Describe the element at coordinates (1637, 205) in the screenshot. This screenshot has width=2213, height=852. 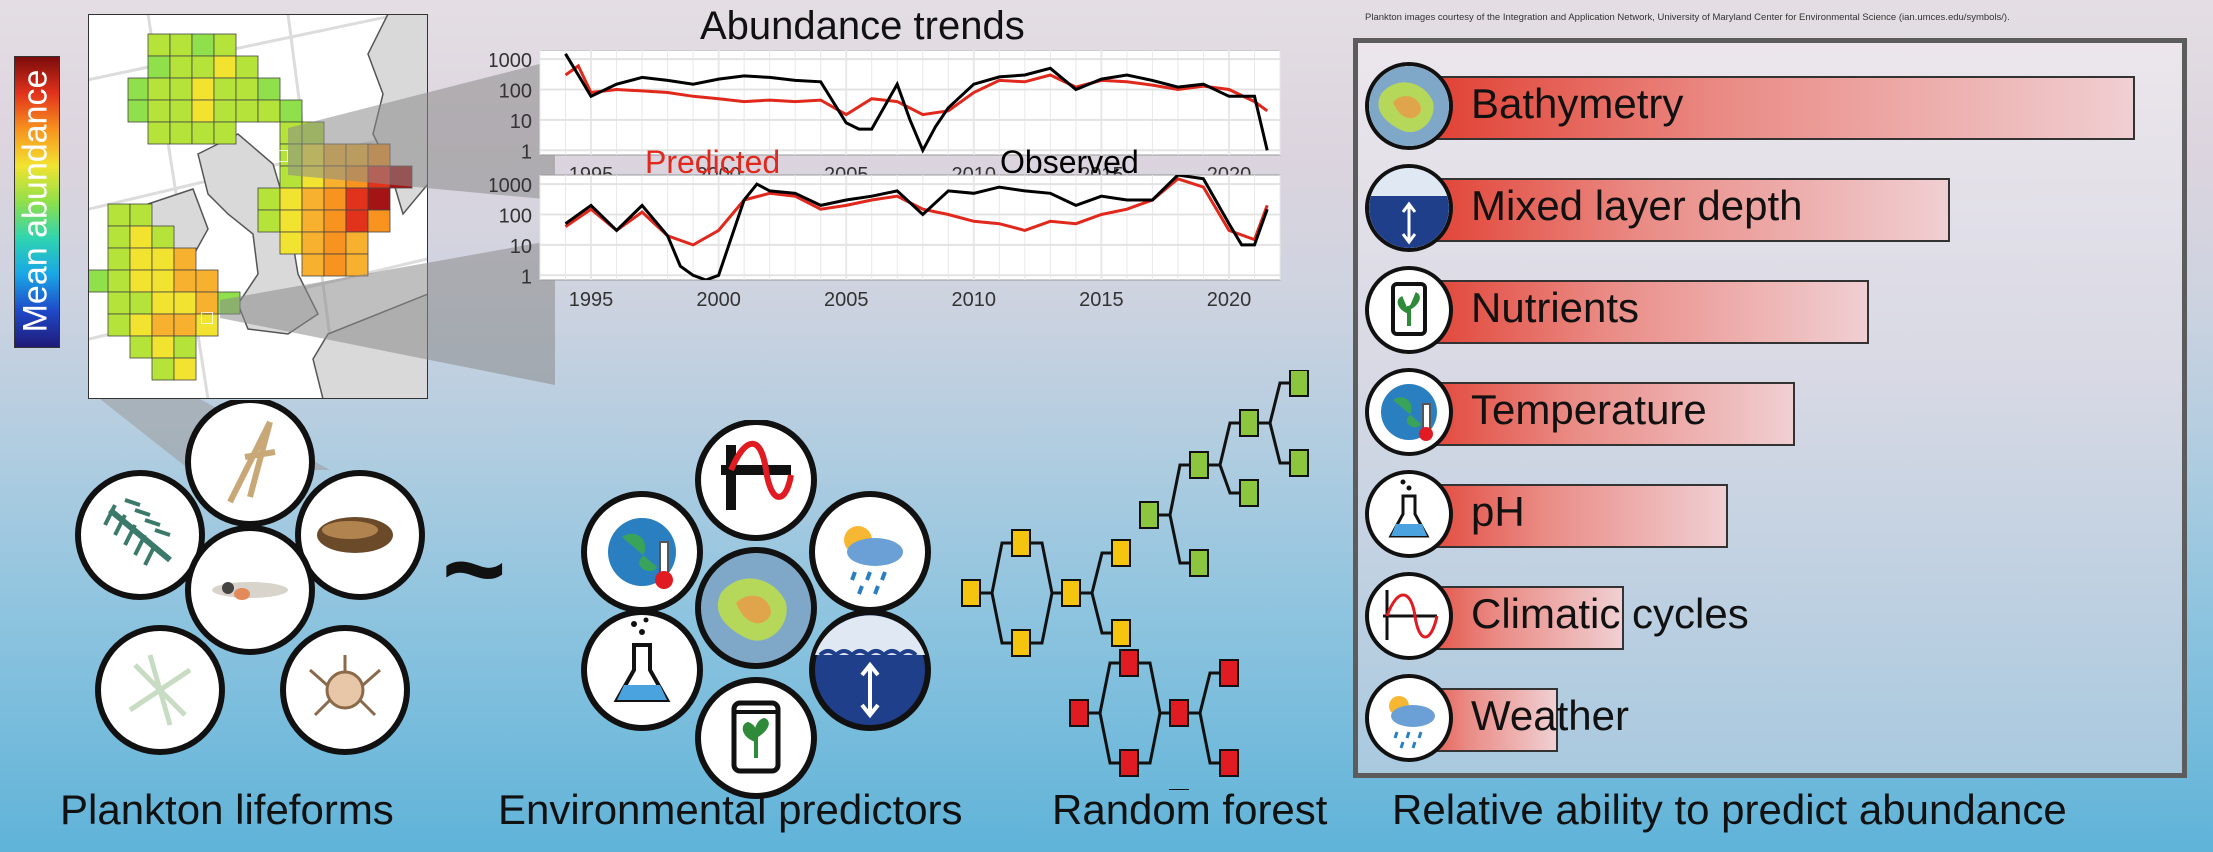
I see `importance-label: Mixed layer depth` at that location.